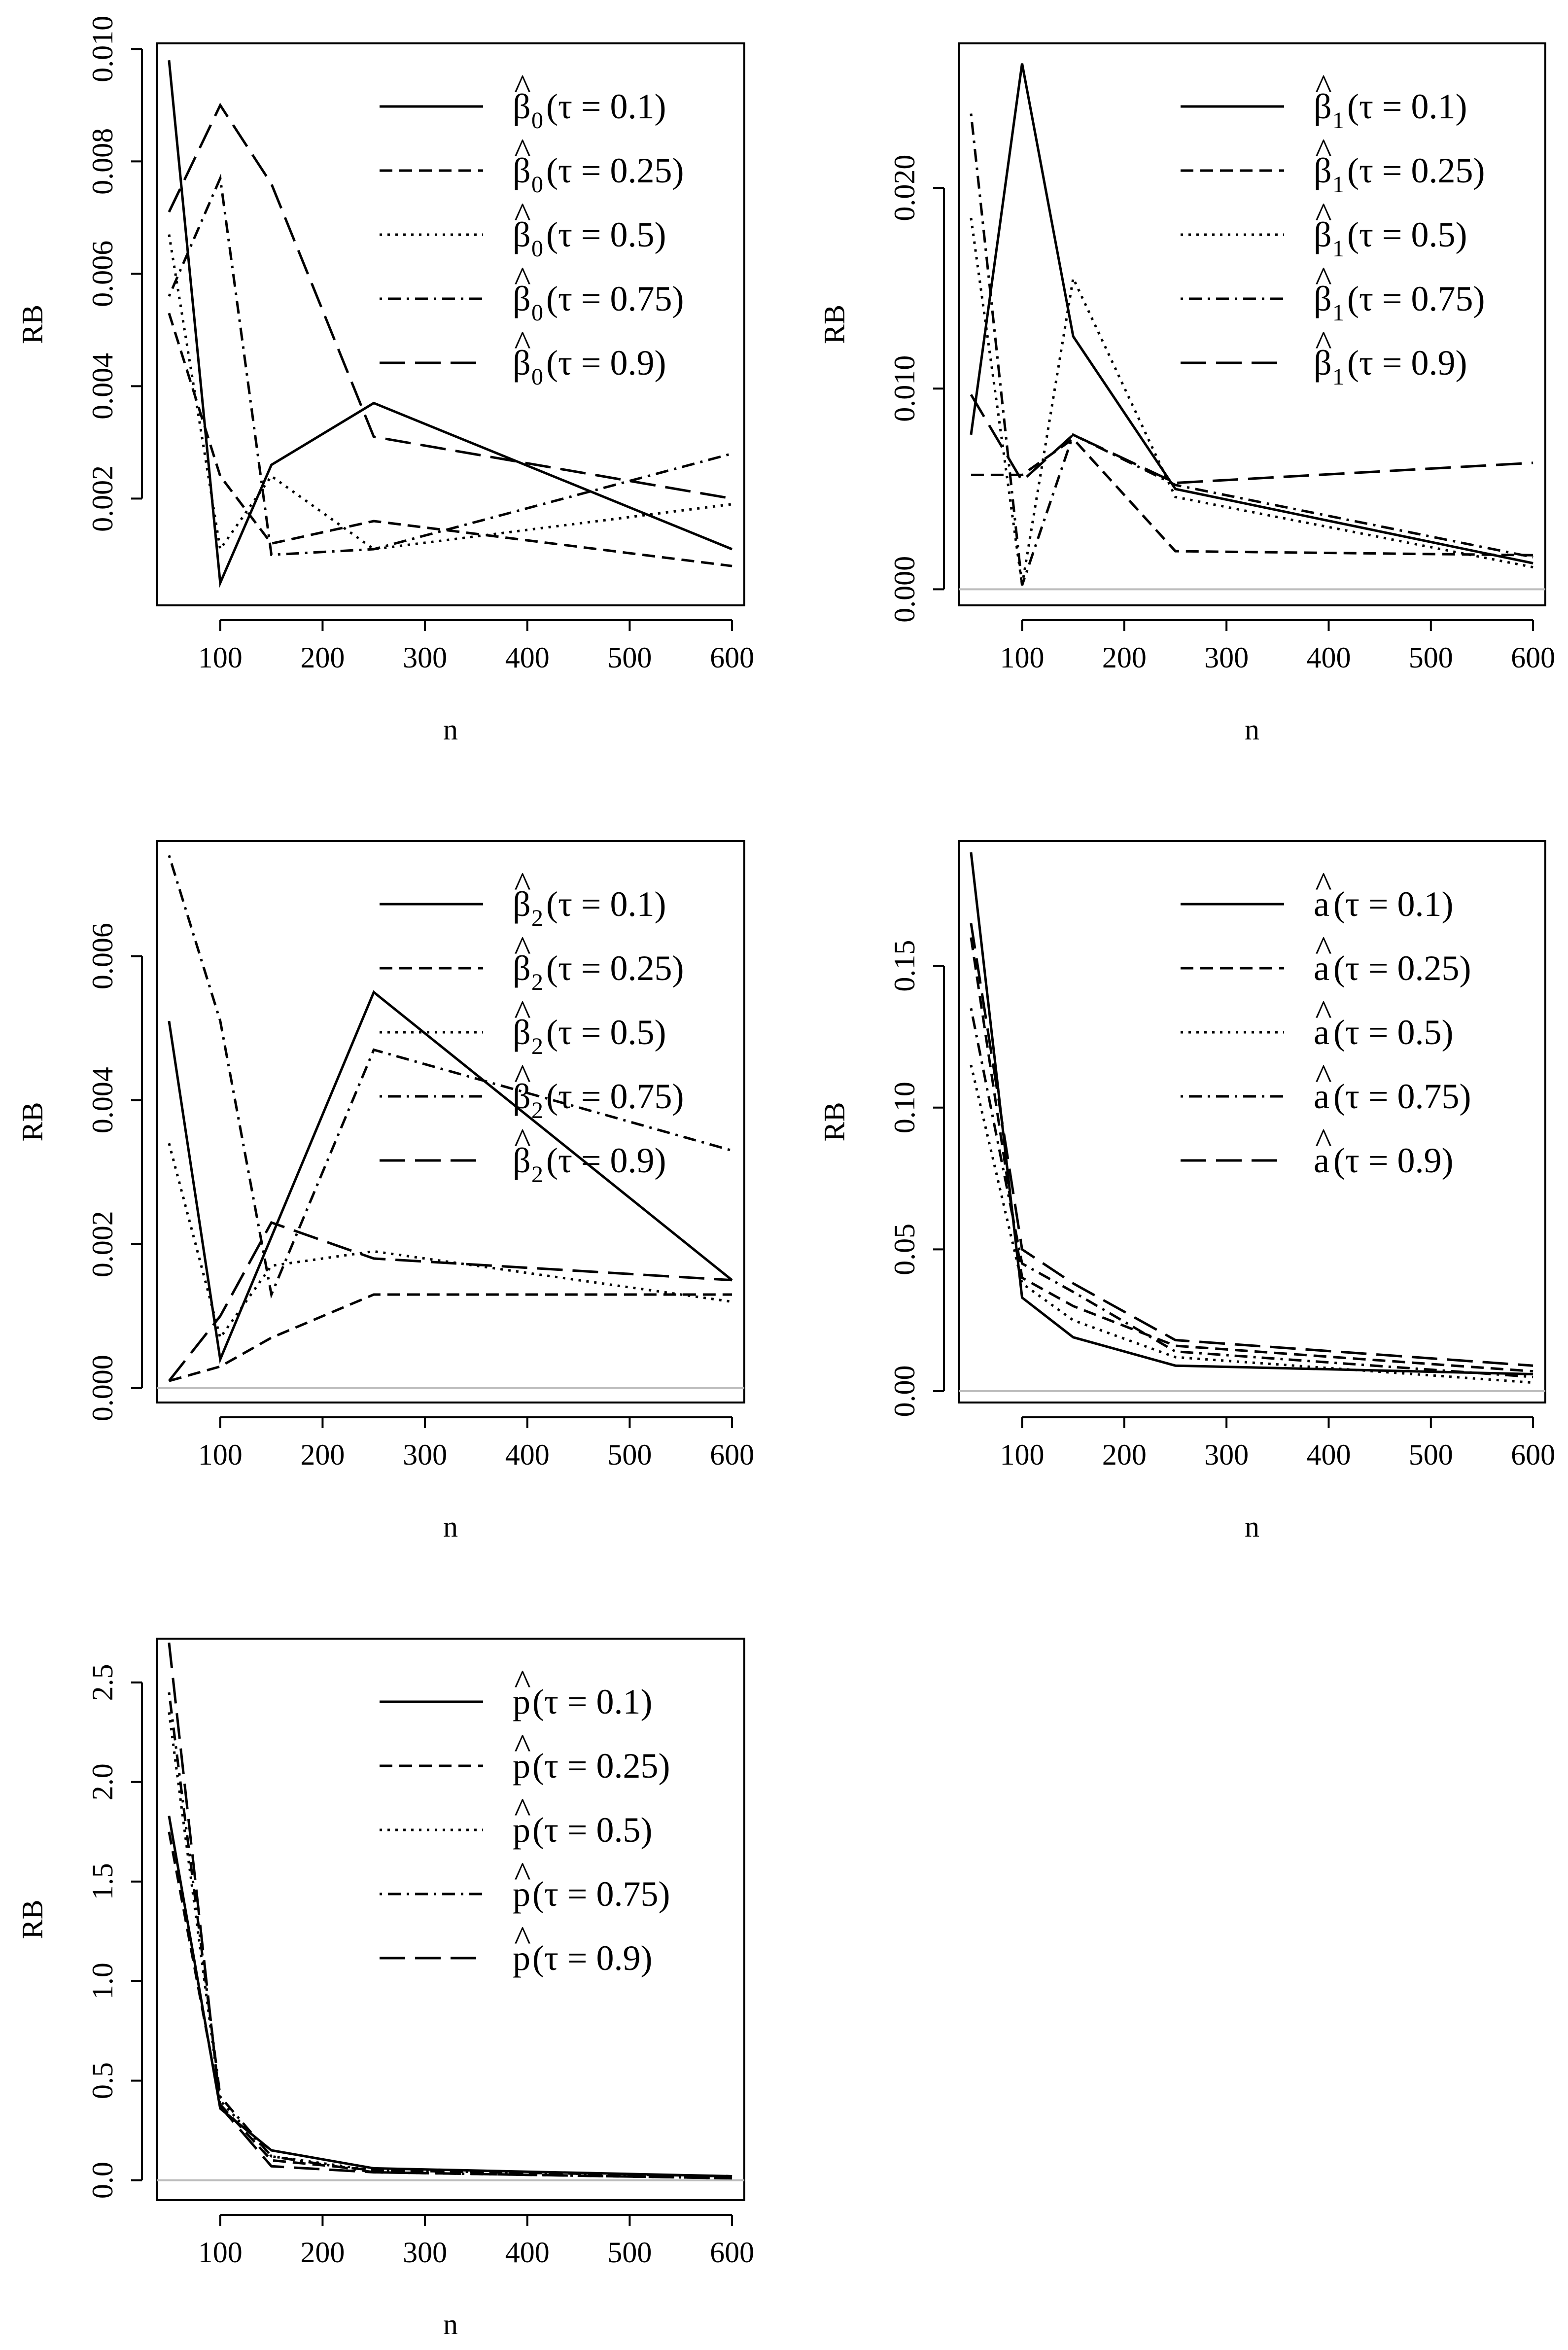  Describe the element at coordinates (904, 188) in the screenshot. I see `y-tick-label: 0.020` at that location.